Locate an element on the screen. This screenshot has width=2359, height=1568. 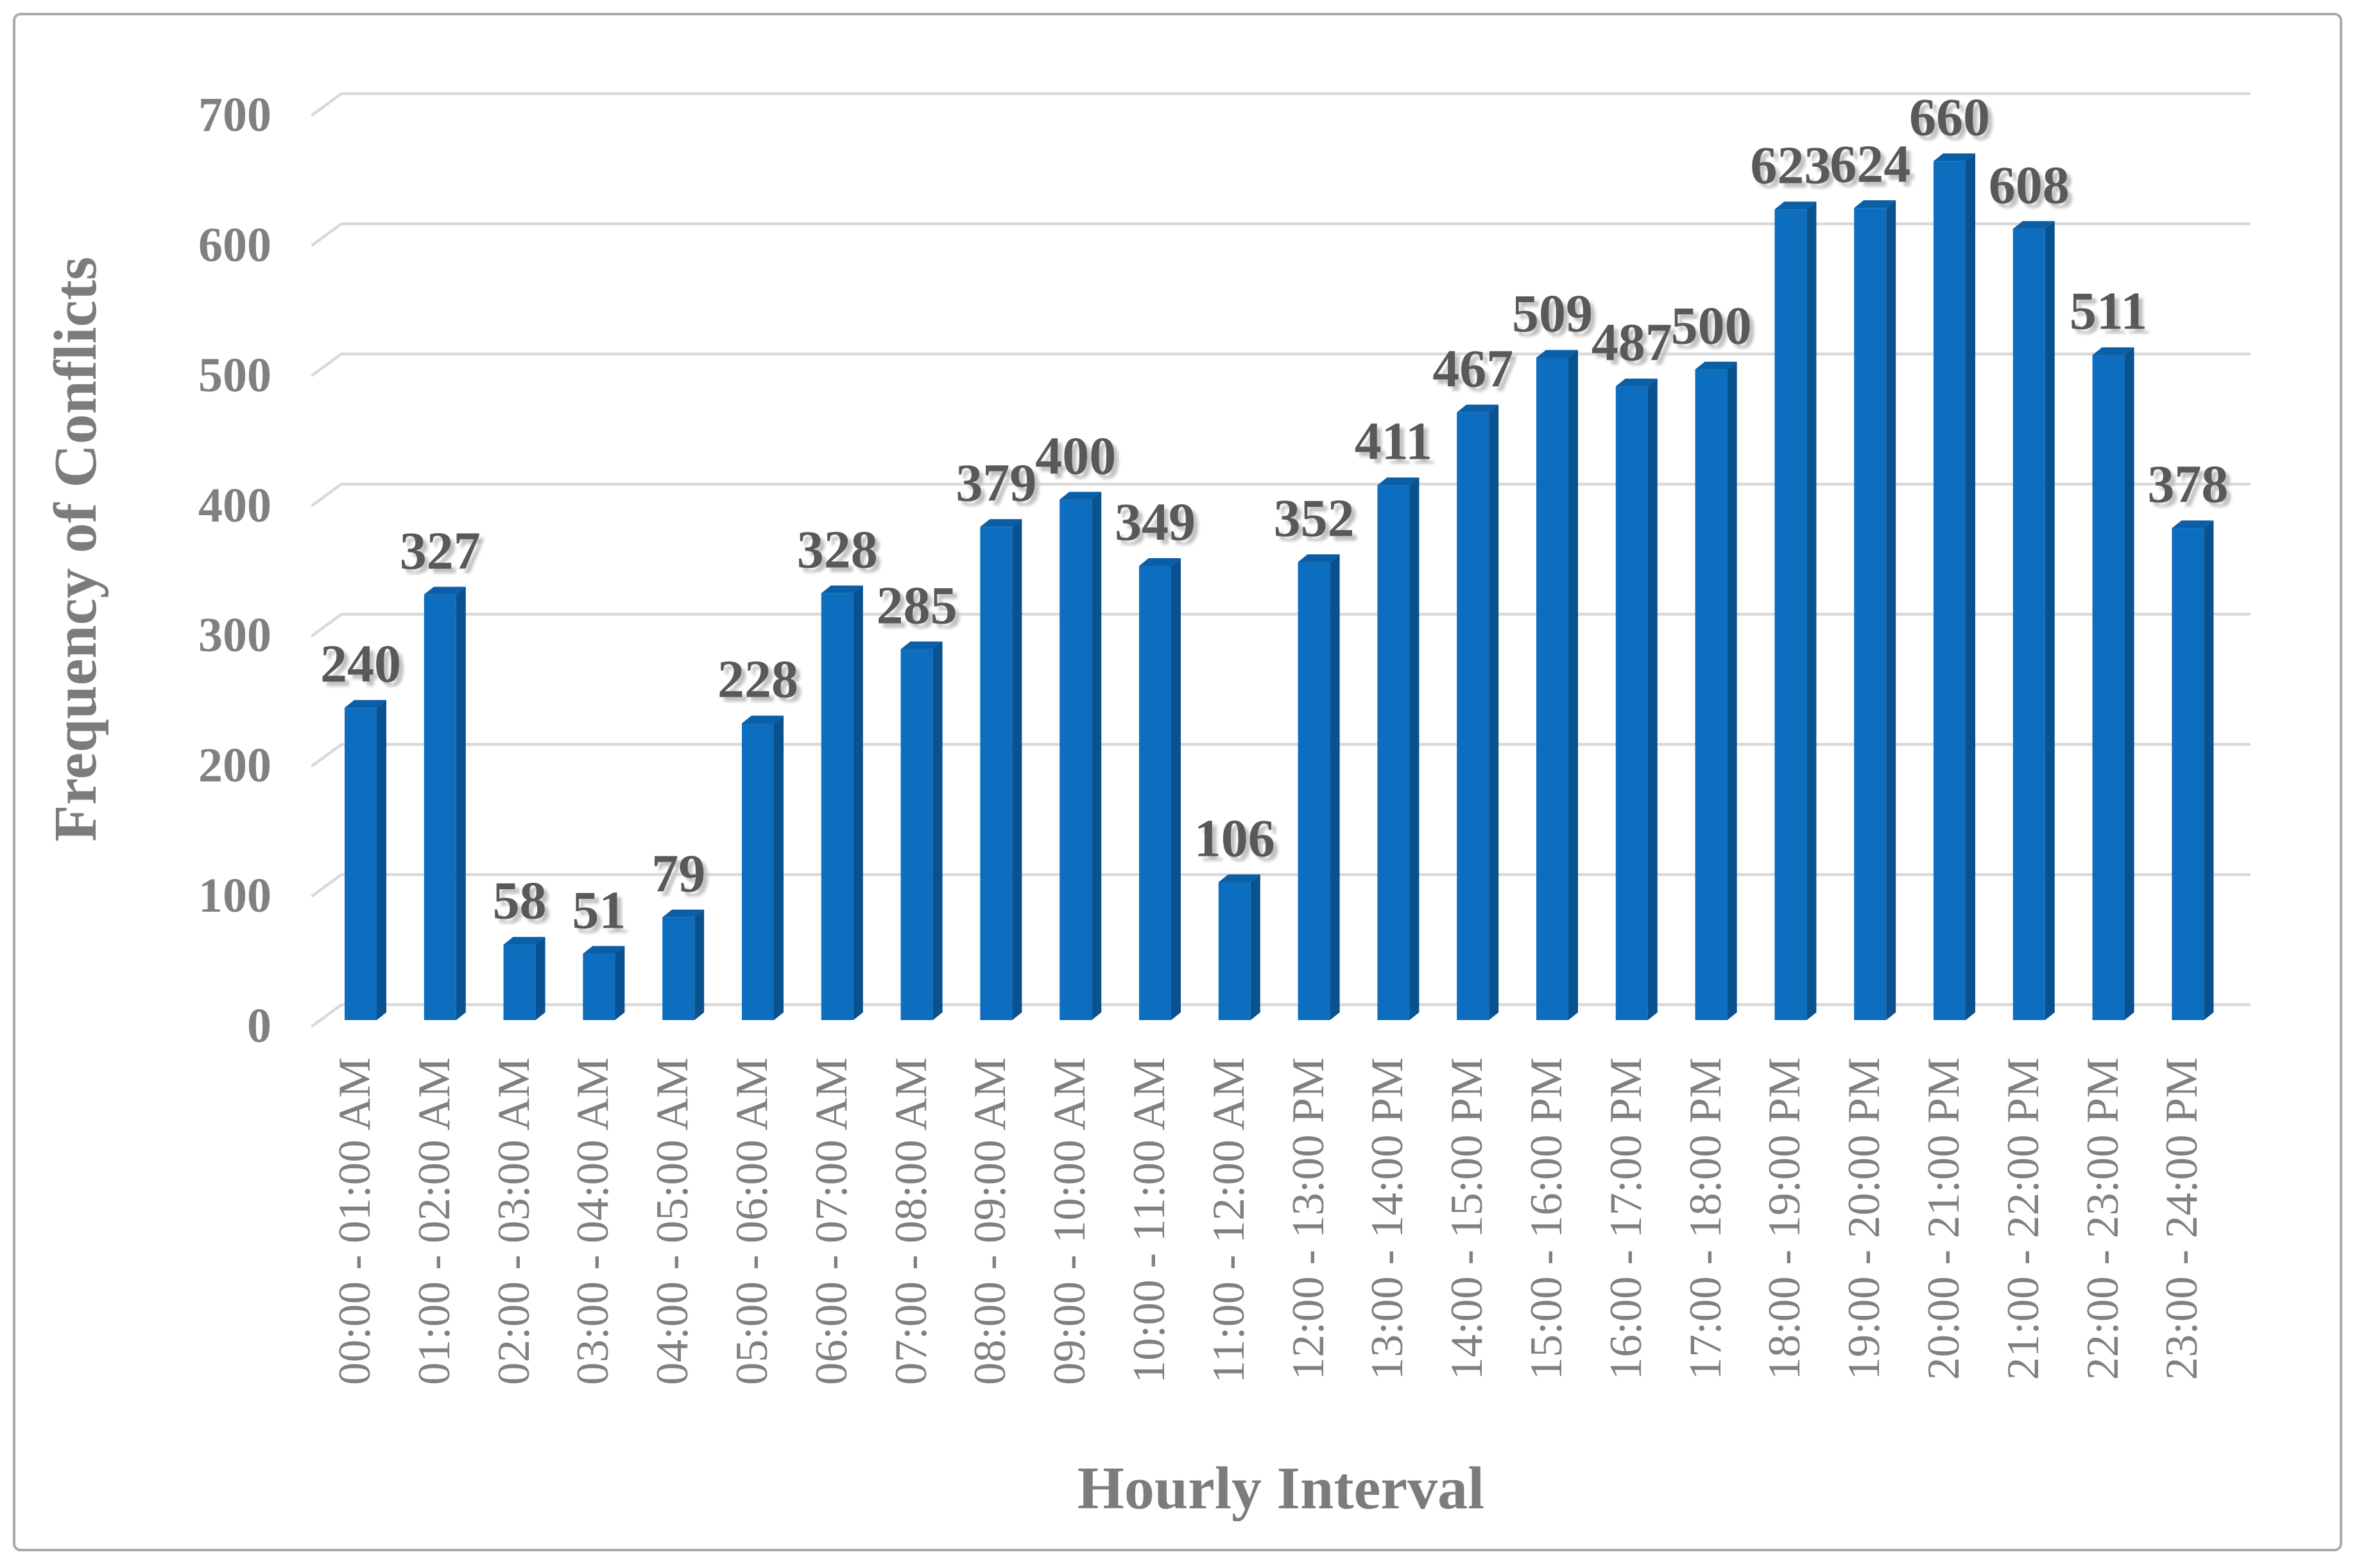
data-label: 352 is located at coordinates (1314, 518).